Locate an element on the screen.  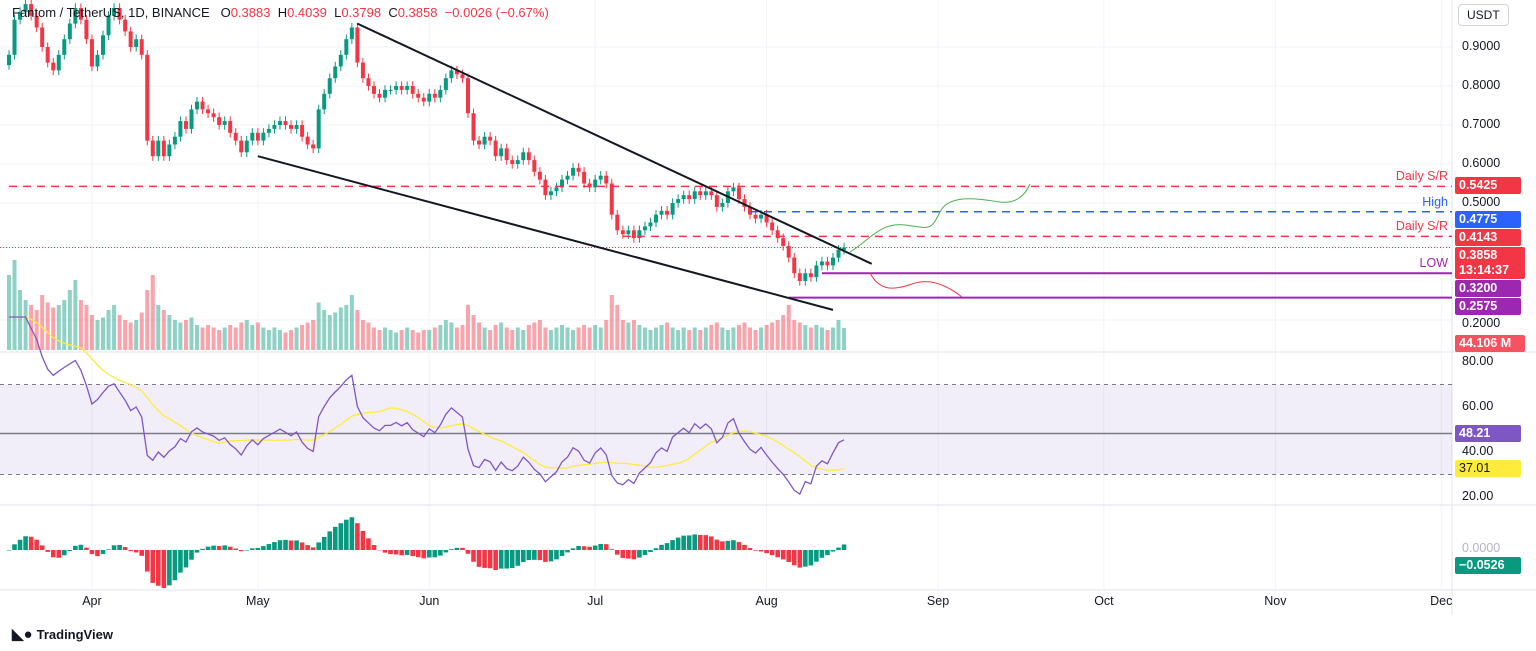
currency-button: USDT is located at coordinates (1483, 15).